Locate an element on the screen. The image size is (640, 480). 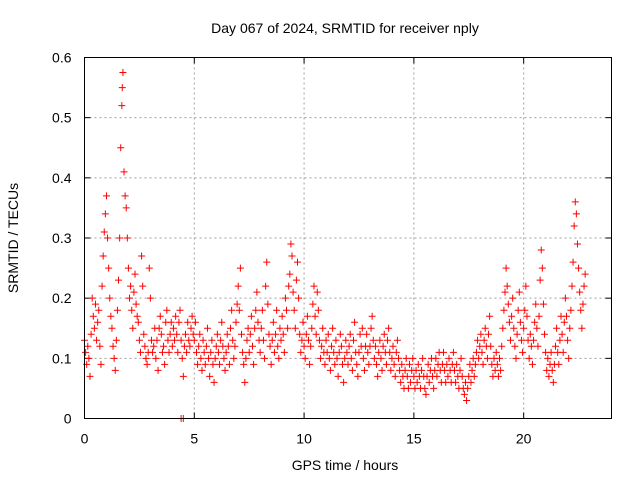
x-tick-label: 10 is located at coordinates (304, 439).